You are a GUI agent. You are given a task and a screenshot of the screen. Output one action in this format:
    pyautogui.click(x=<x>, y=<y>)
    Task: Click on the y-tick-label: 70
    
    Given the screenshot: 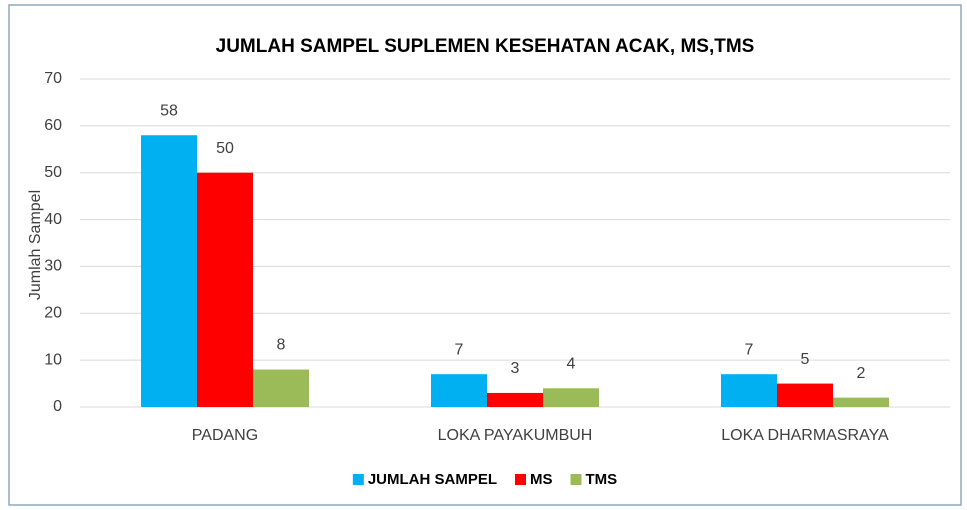 What is the action you would take?
    pyautogui.click(x=53, y=78)
    